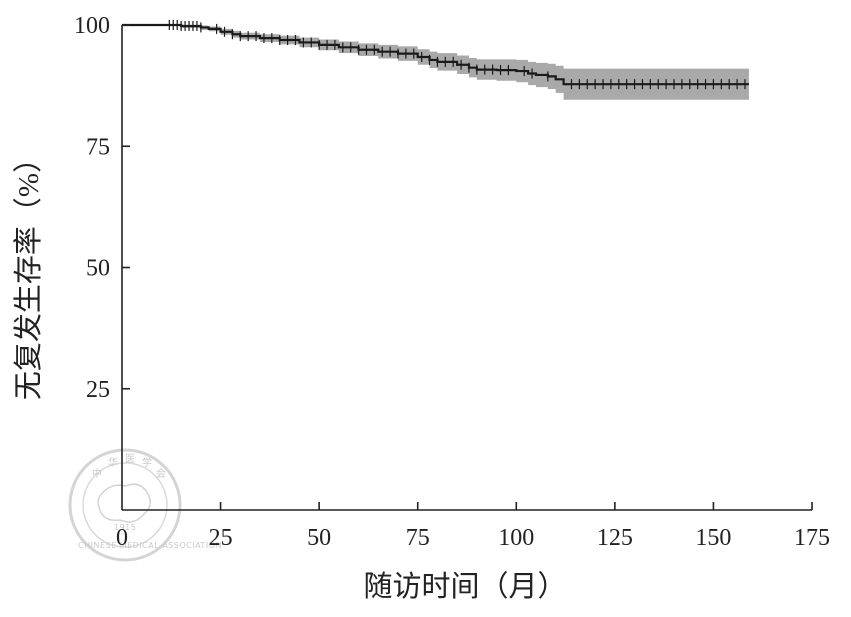 This screenshot has height=617, width=851. I want to click on y-axis-title: 无复发生存率（%）, so click(28, 272).